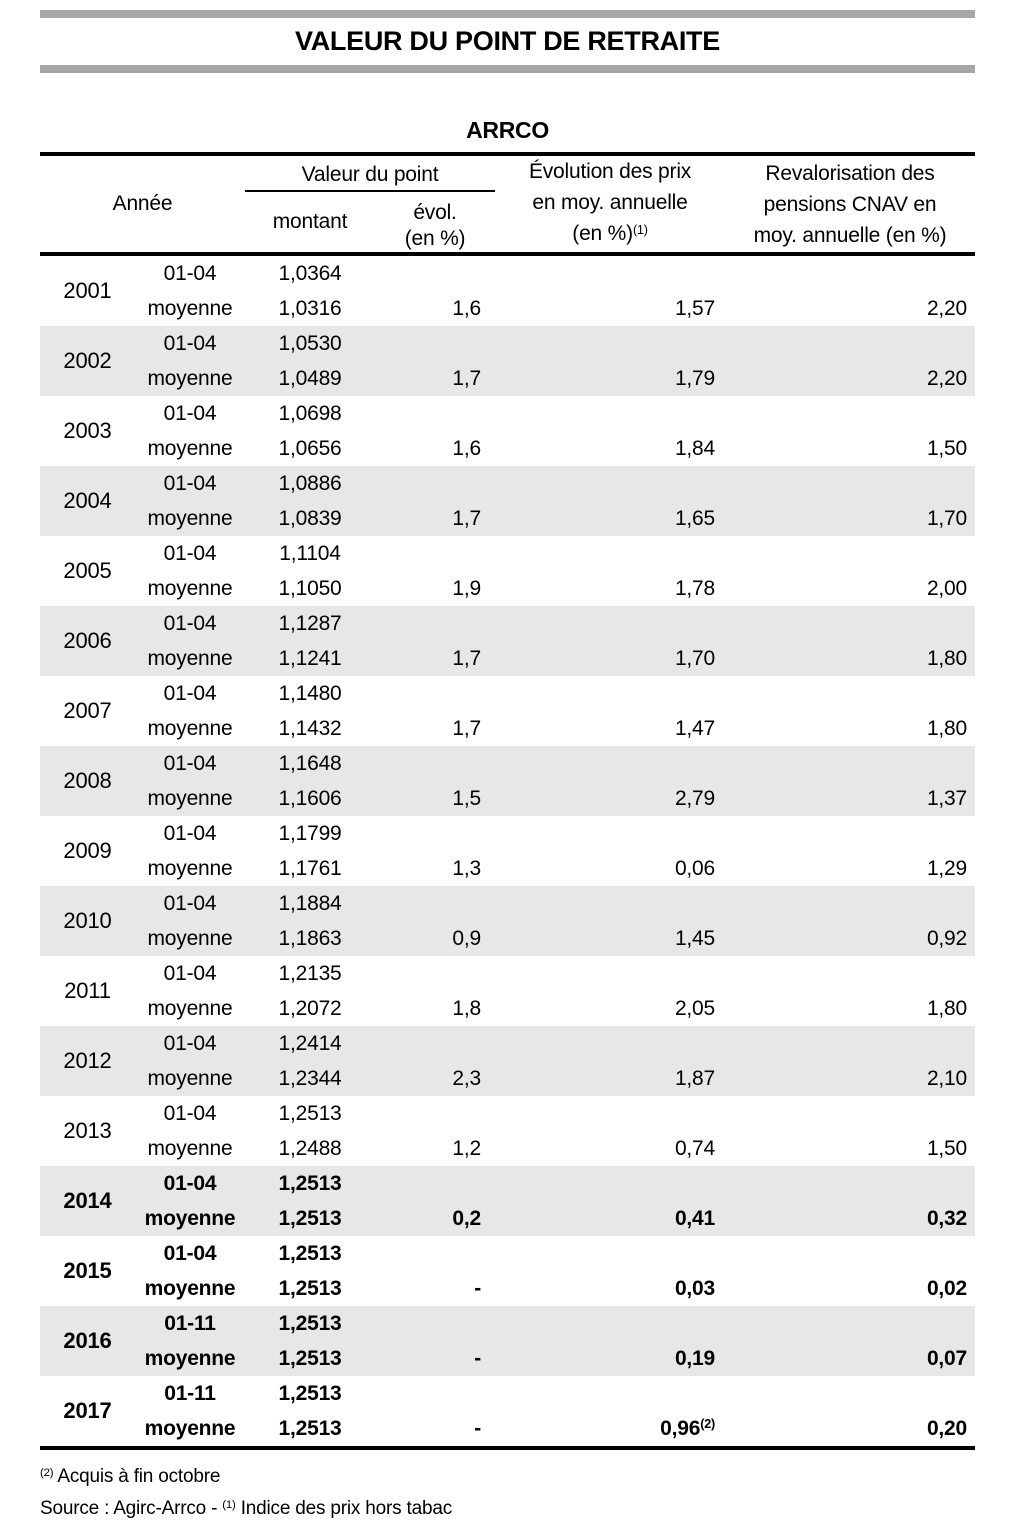 This screenshot has height=1537, width=1012. Describe the element at coordinates (507, 588) in the screenshot. I see `table-row: moyenne 1,1050 1,9 1,78 2,00` at that location.